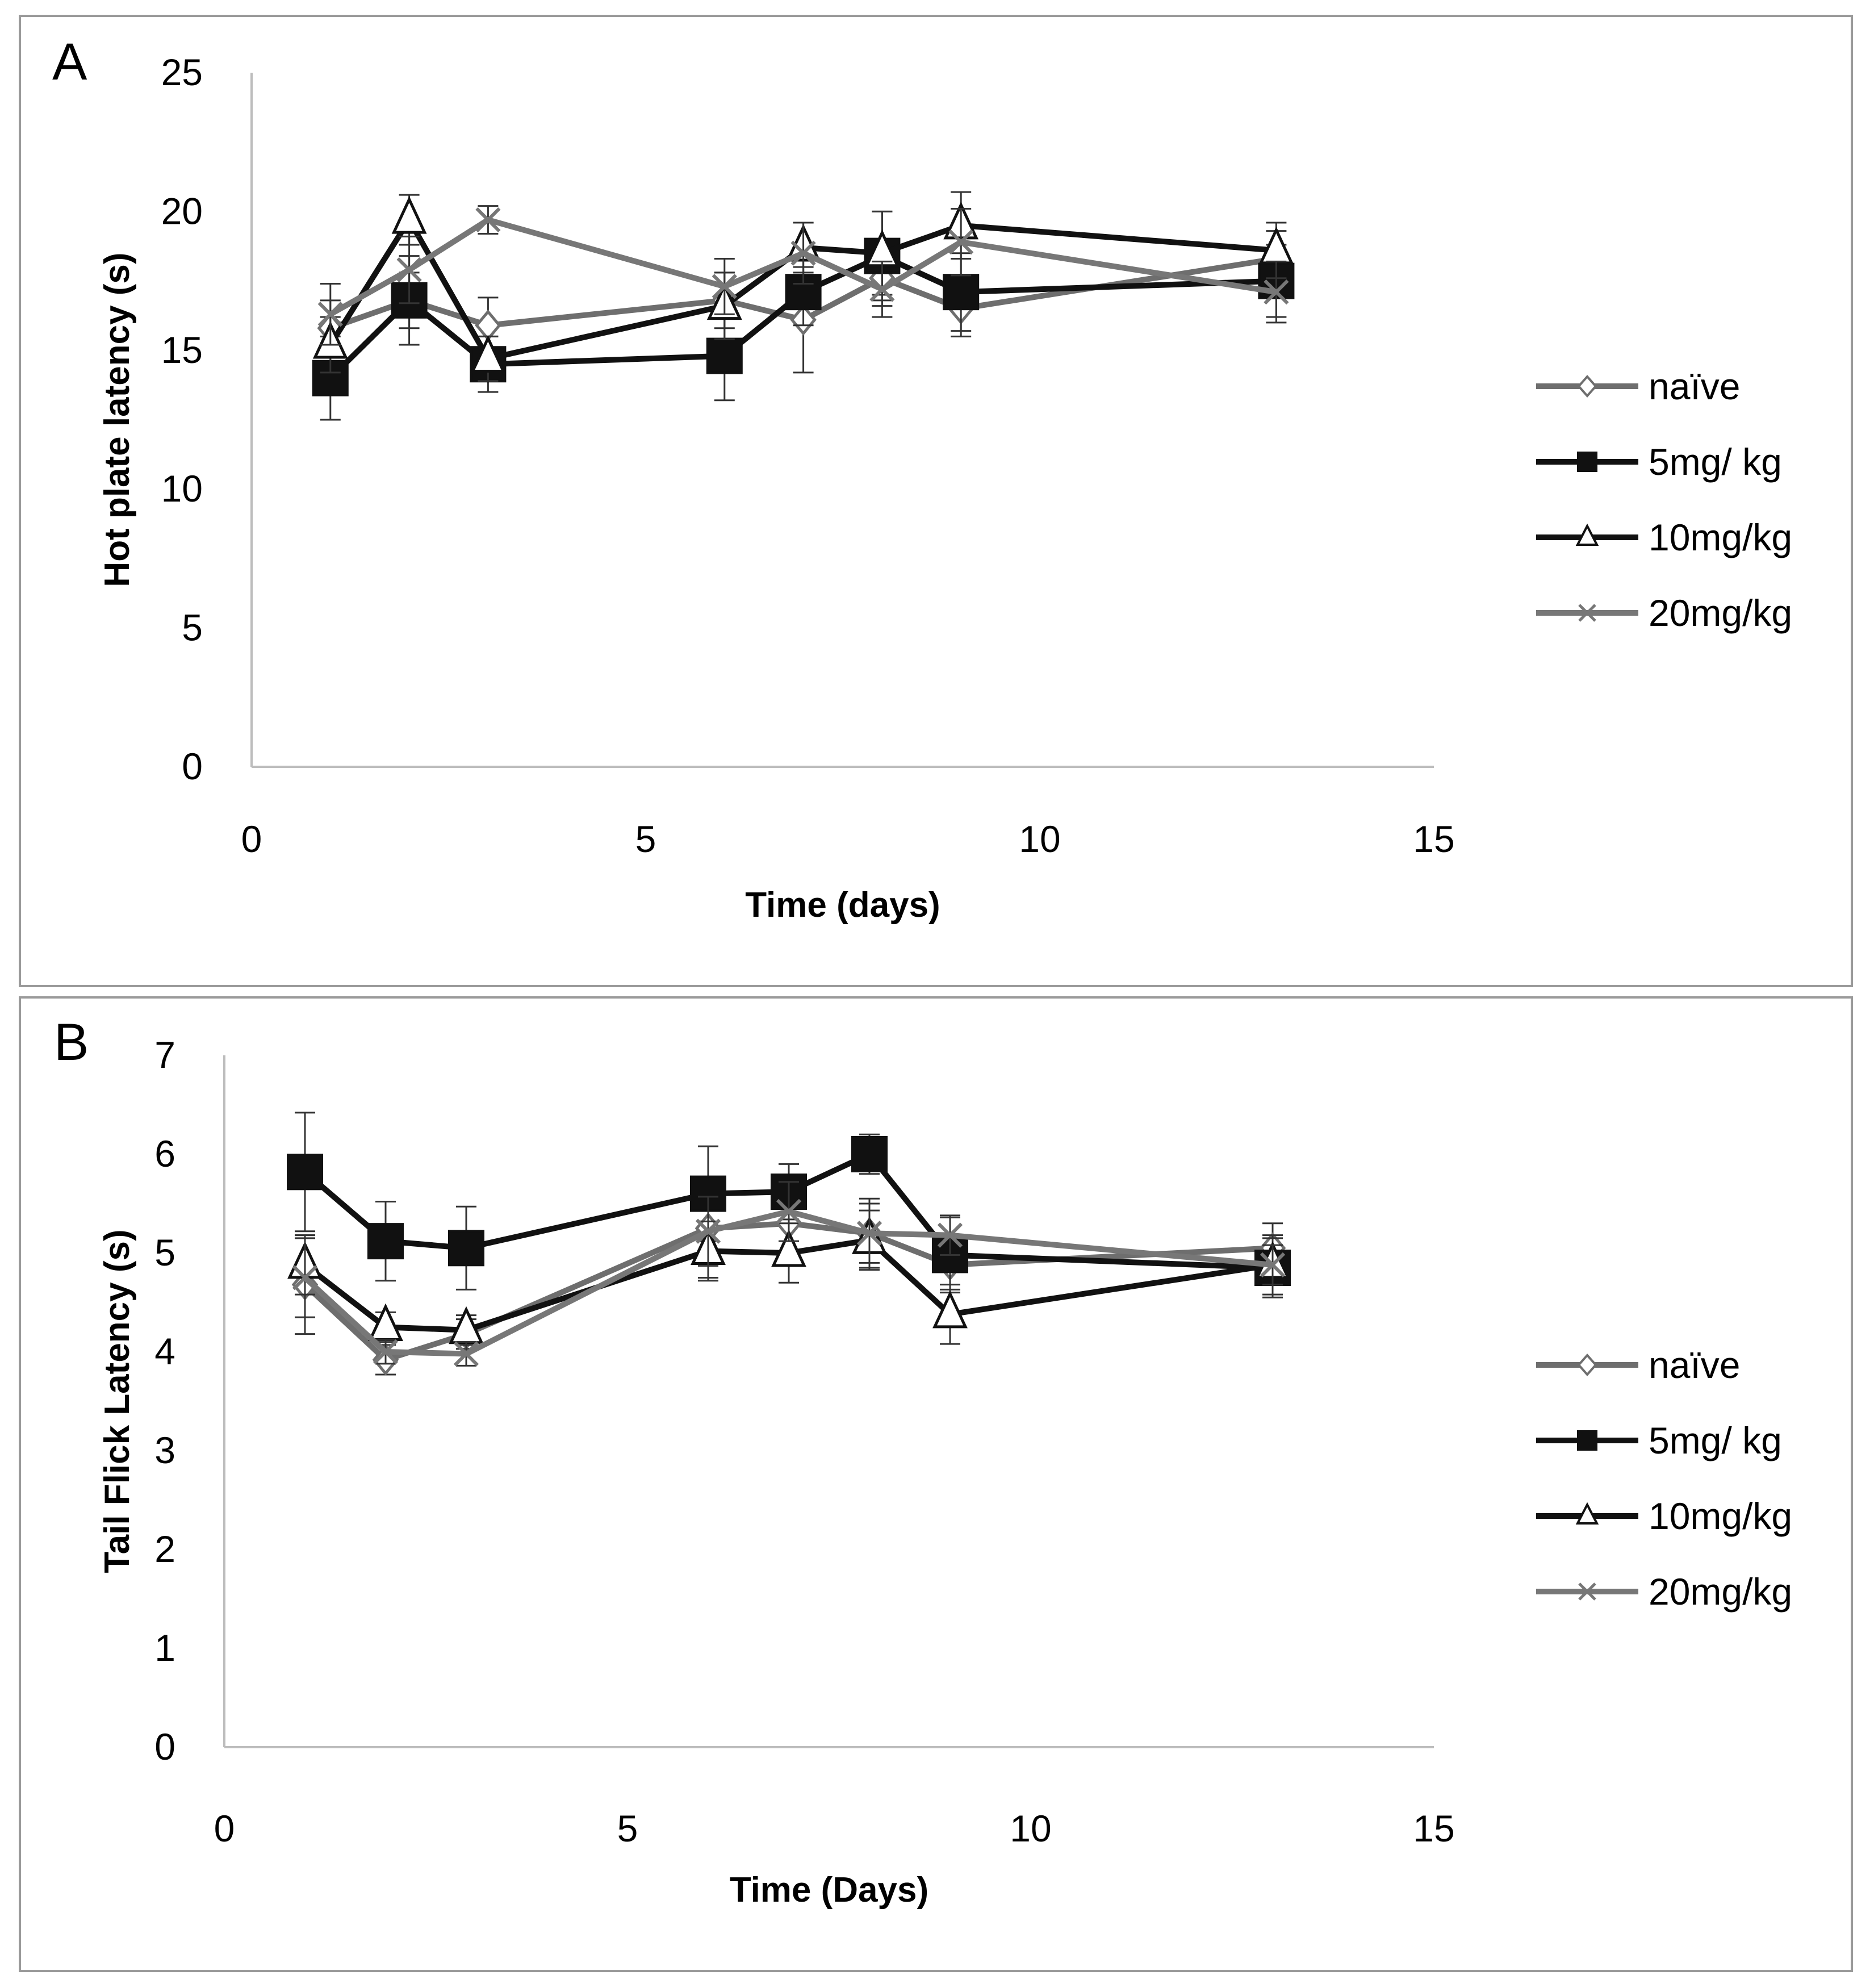  Describe the element at coordinates (182, 488) in the screenshot. I see `y-tick-label: 10` at that location.